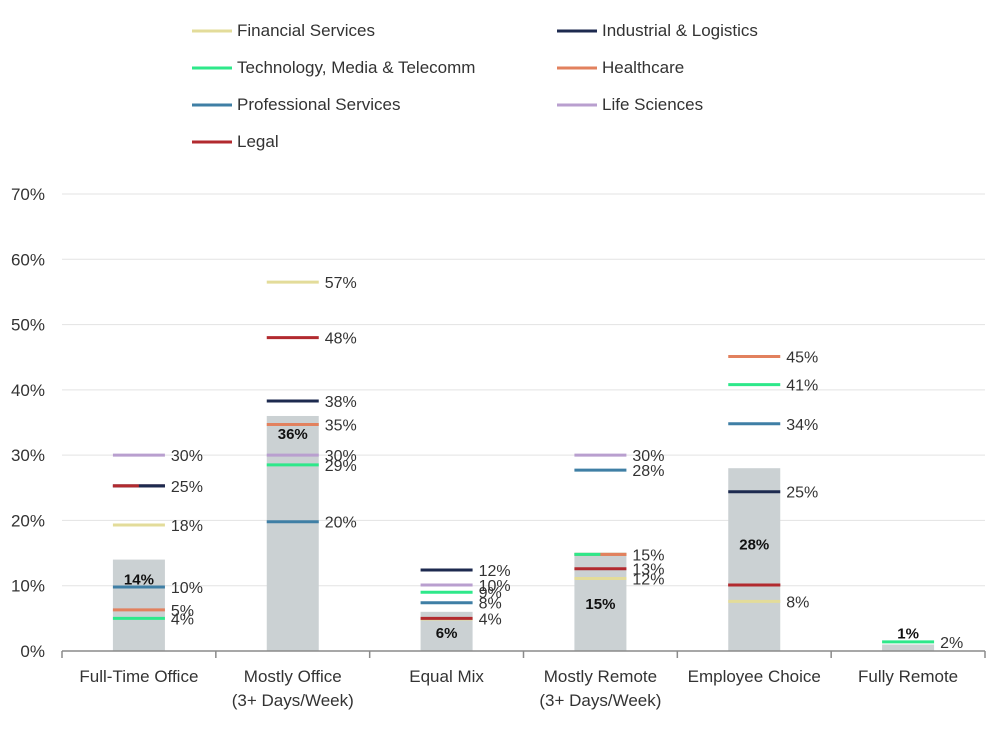 This screenshot has height=733, width=1000. I want to click on legend-label-financial-services: Financial Services, so click(306, 30).